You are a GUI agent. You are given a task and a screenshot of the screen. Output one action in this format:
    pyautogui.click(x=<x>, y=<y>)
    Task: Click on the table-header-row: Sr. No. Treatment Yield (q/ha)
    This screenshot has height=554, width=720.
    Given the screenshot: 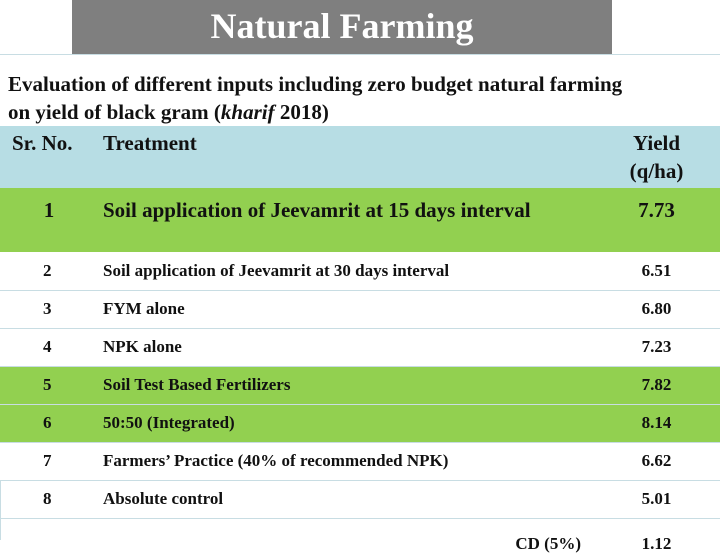 What is the action you would take?
    pyautogui.click(x=360, y=157)
    